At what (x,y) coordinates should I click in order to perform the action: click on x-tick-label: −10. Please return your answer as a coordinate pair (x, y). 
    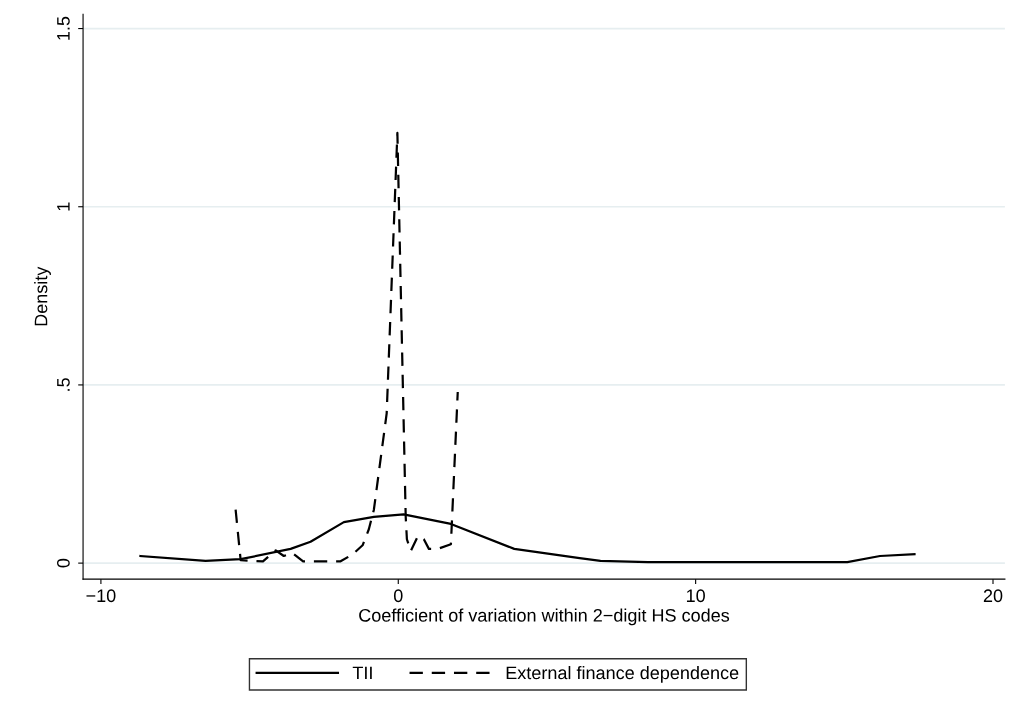
    Looking at the image, I should click on (101, 596).